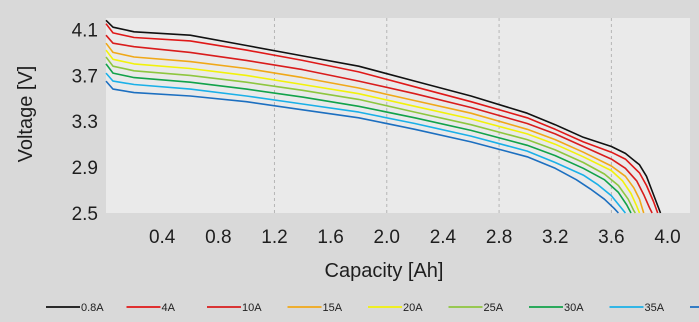 Image resolution: width=699 pixels, height=322 pixels. Describe the element at coordinates (574, 308) in the screenshot. I see `legend-label: 30A` at that location.